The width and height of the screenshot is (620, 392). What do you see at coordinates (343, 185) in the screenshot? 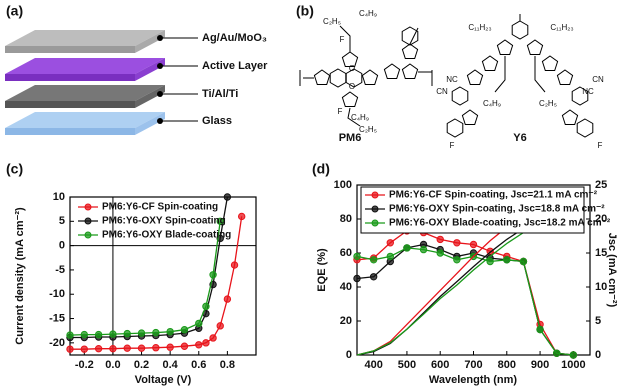
I see `y-tick-label: 100` at bounding box center [343, 185].